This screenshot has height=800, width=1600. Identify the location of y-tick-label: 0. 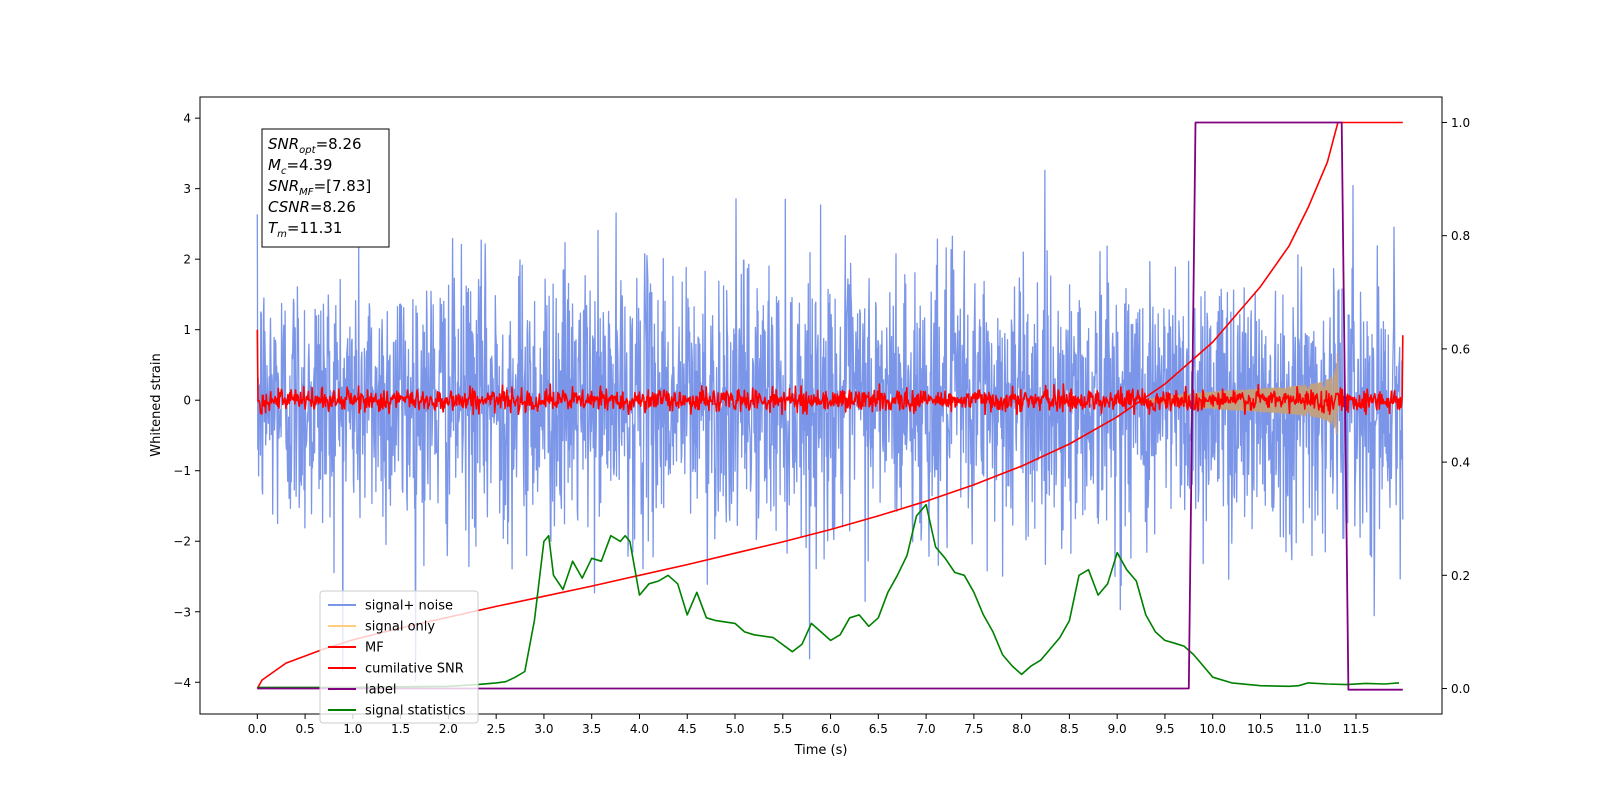
(187, 401).